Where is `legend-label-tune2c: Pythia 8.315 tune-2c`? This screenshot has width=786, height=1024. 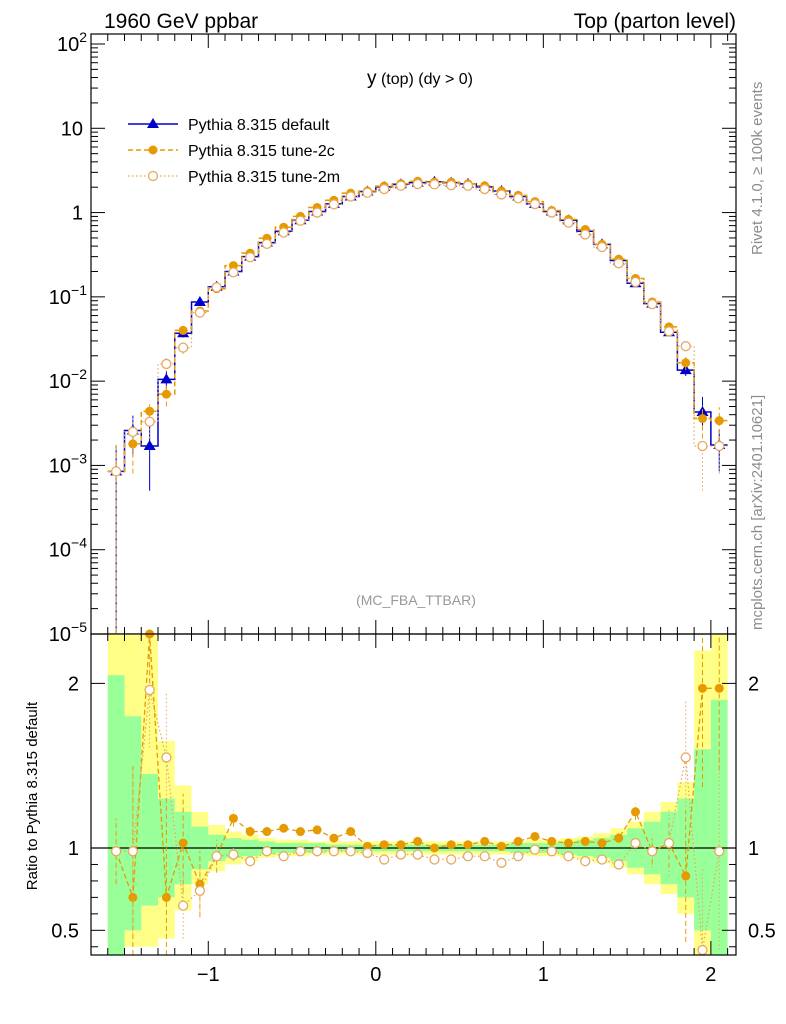 legend-label-tune2c: Pythia 8.315 tune-2c is located at coordinates (261, 151).